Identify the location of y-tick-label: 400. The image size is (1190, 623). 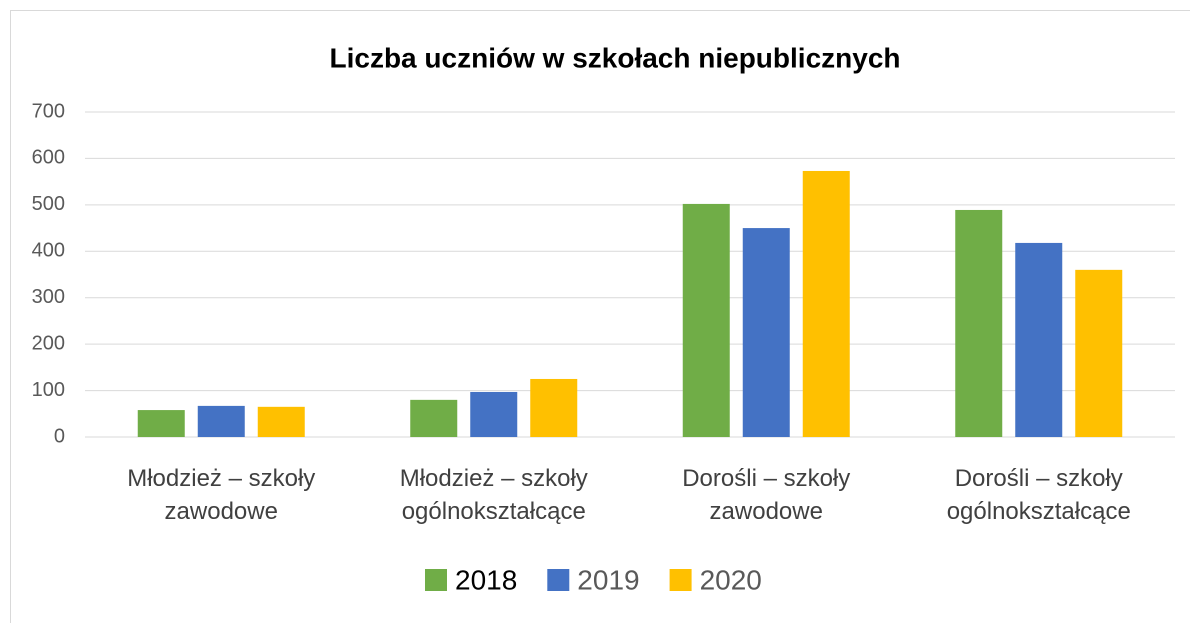
(48, 251).